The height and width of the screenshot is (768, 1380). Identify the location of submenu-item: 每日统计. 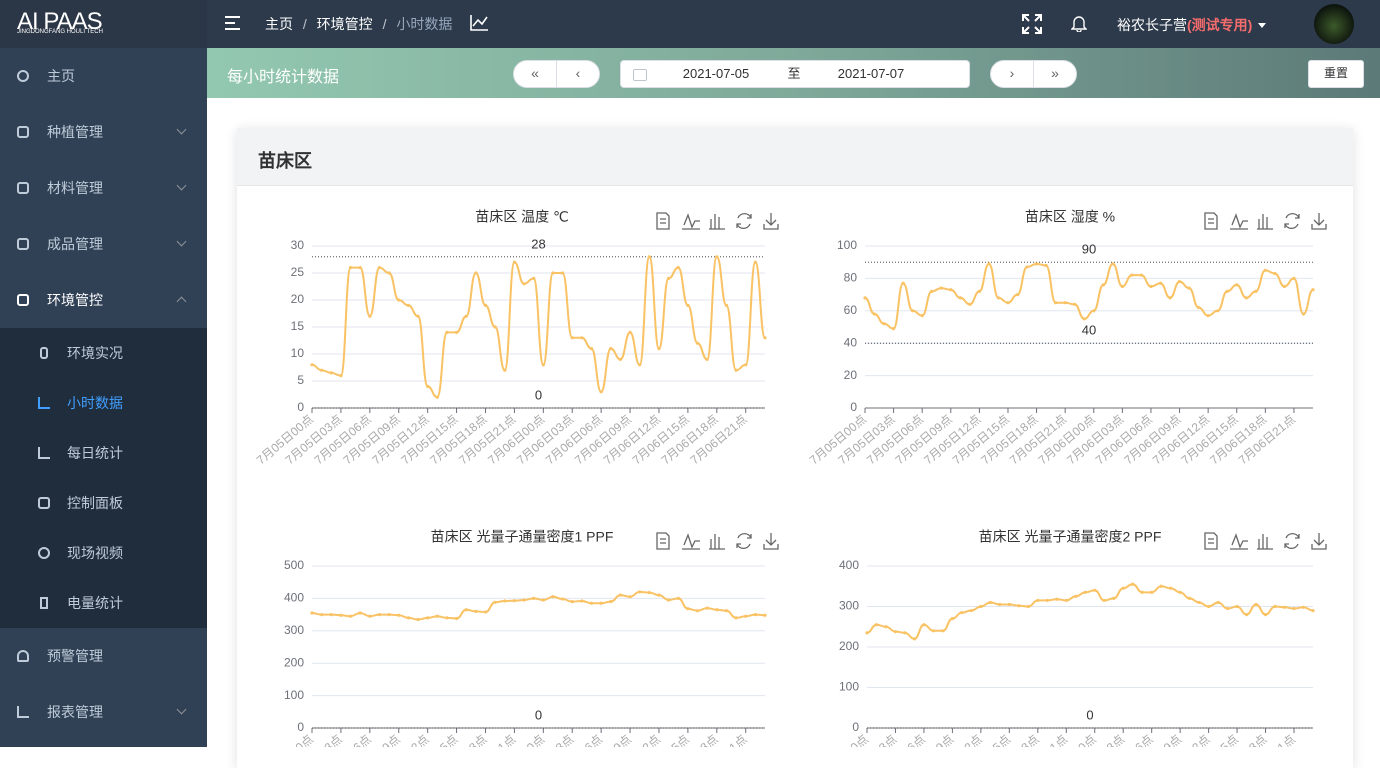
(103, 453).